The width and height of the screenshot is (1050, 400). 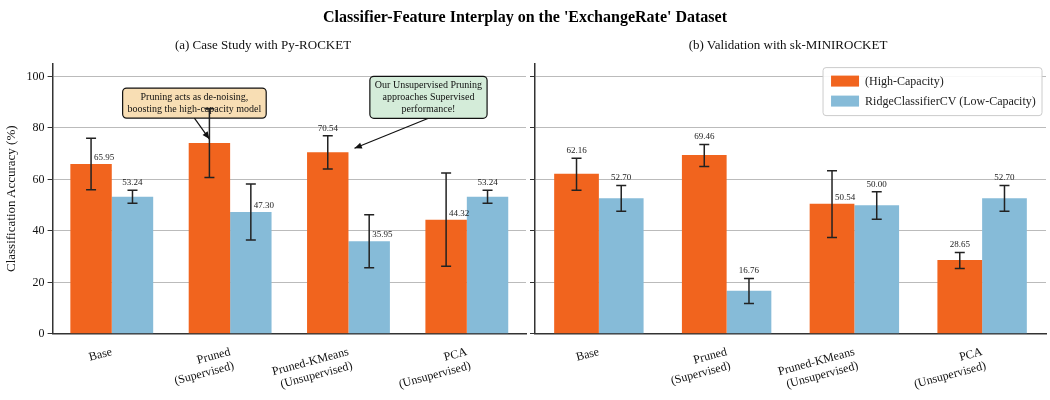 I want to click on y-tick-label: 0, so click(x=41, y=332).